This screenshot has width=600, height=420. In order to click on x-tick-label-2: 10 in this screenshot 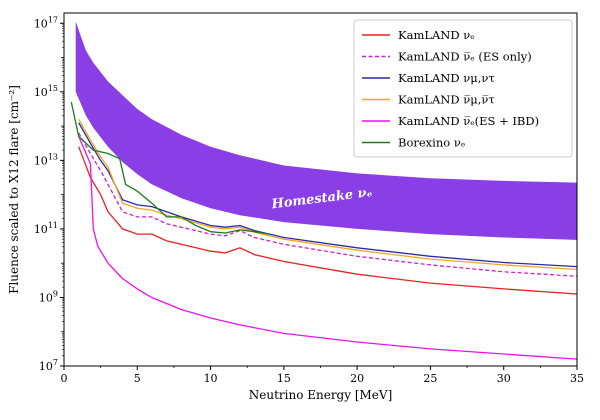, I will do `click(211, 378)`.